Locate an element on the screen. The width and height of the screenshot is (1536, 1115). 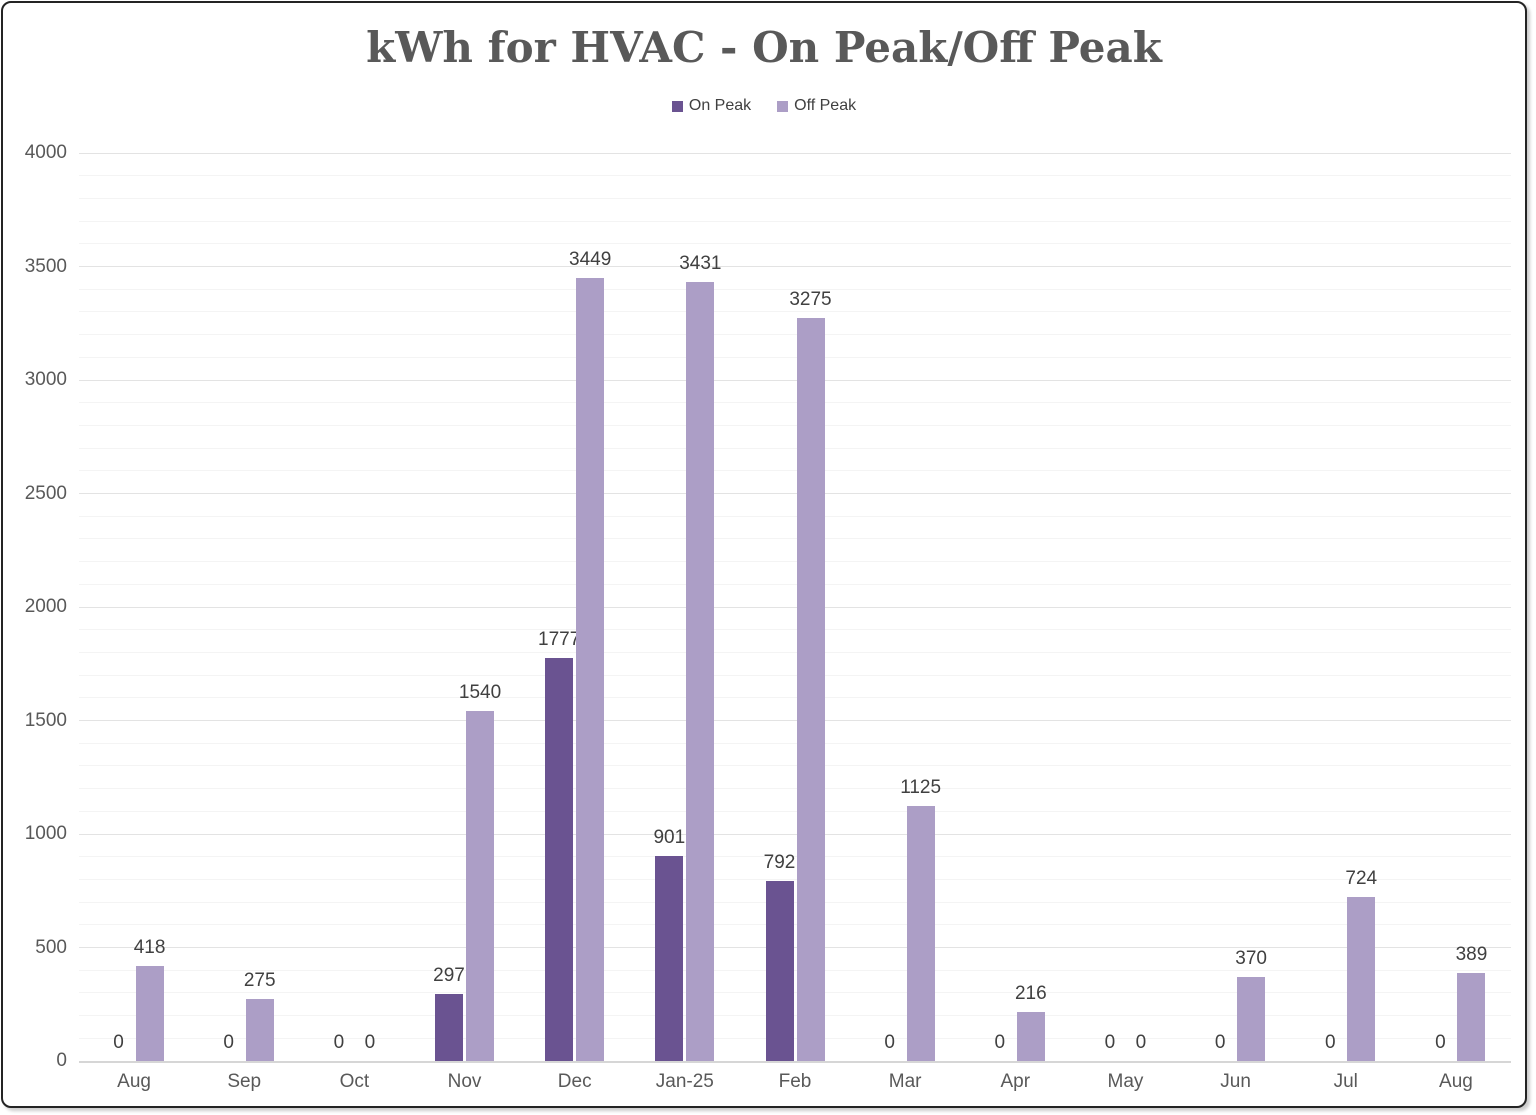
bar-data-label: 1540 is located at coordinates (480, 693).